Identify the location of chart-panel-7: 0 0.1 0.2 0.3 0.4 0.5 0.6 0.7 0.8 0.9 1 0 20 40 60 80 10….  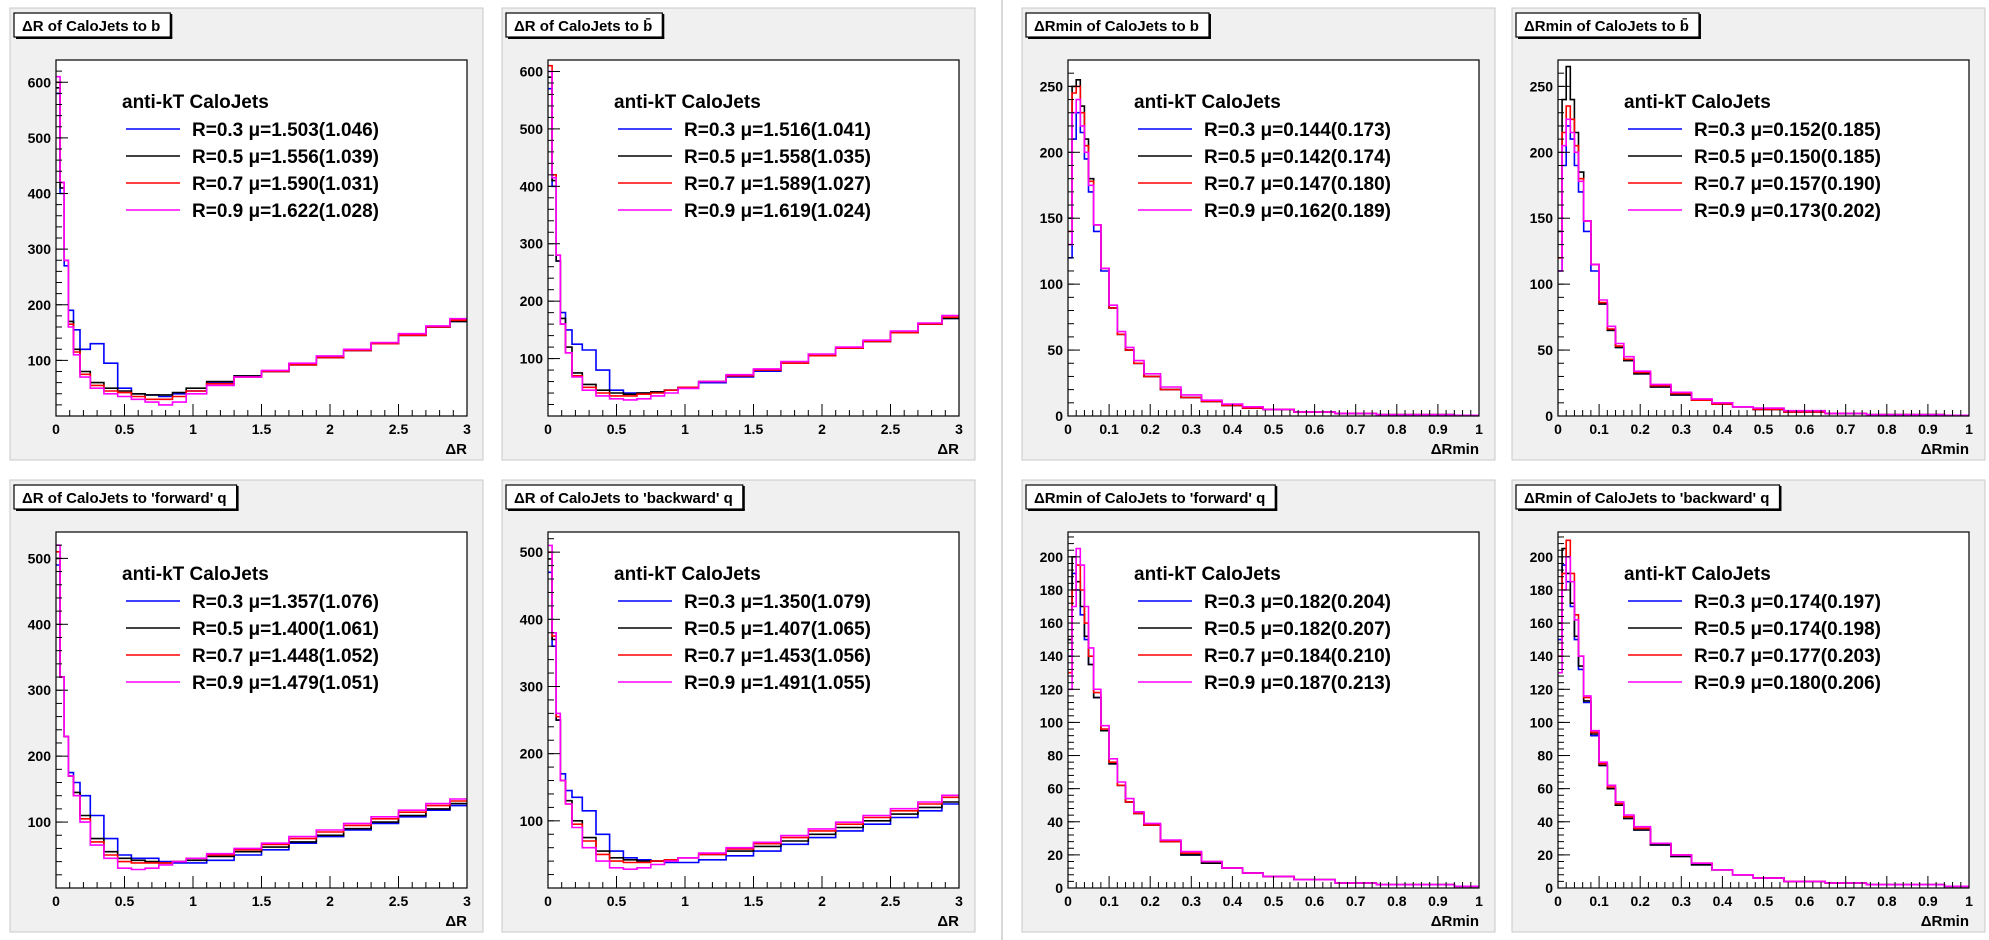
(1258, 706).